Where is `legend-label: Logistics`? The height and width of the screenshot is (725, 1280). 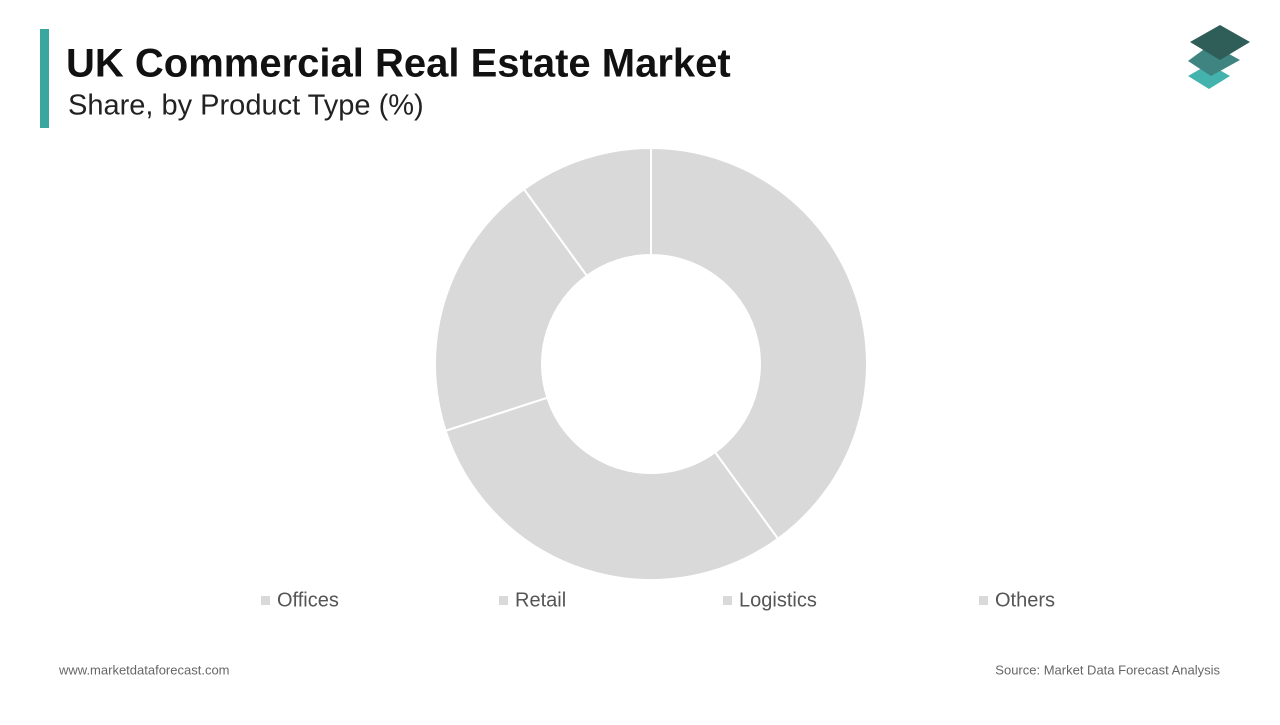
legend-label: Logistics is located at coordinates (778, 600).